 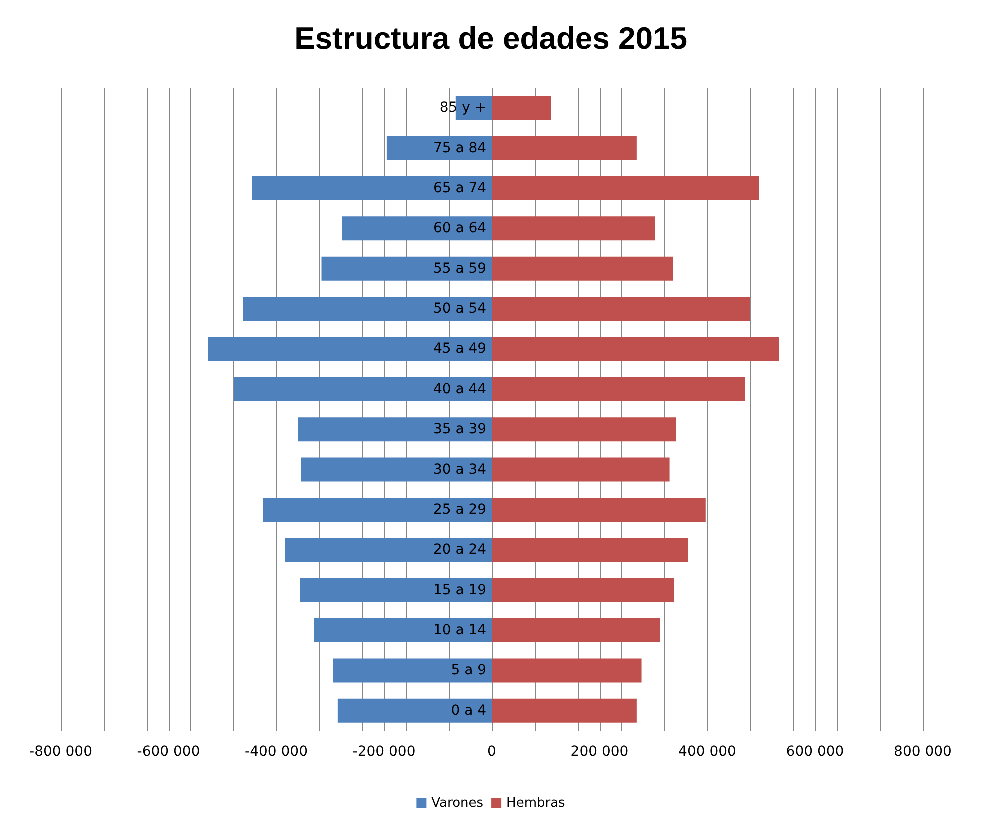 I want to click on y-tick-label: 35 a 39, so click(x=460, y=430).